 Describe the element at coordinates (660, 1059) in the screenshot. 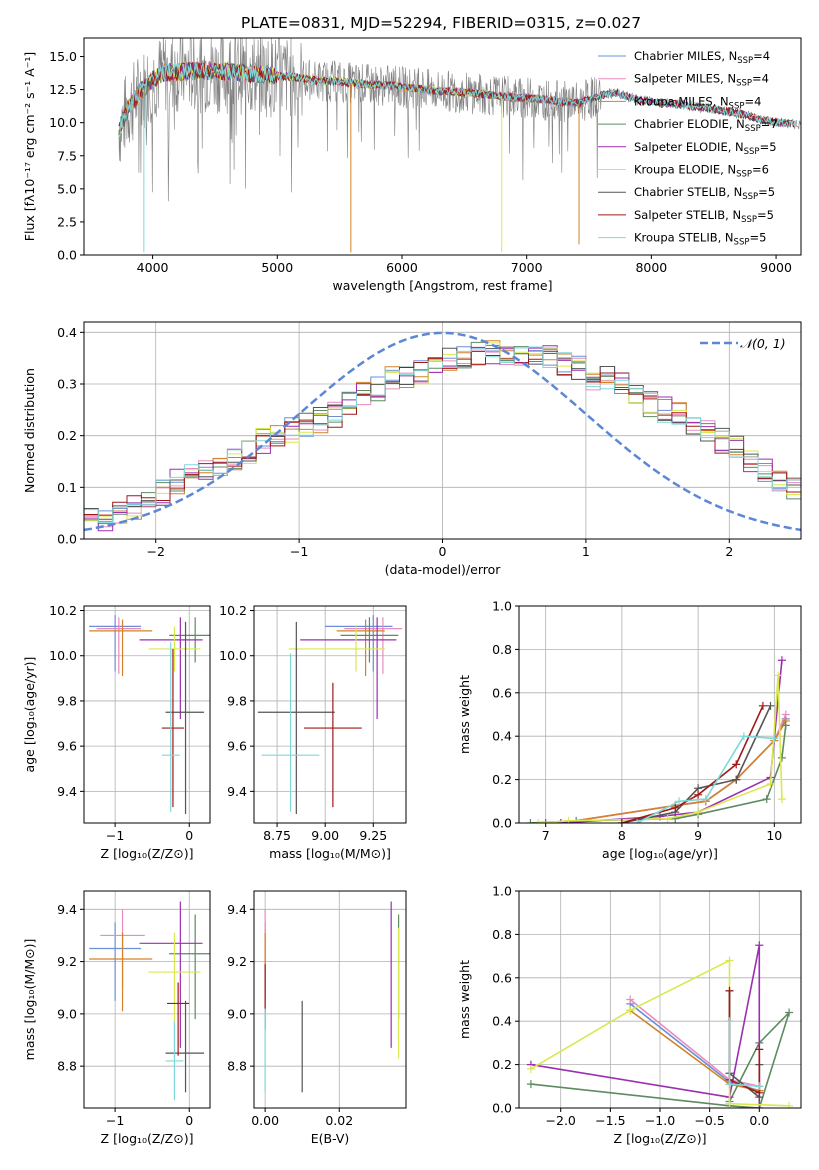

I see `weight-line-chabrier_elodie` at that location.